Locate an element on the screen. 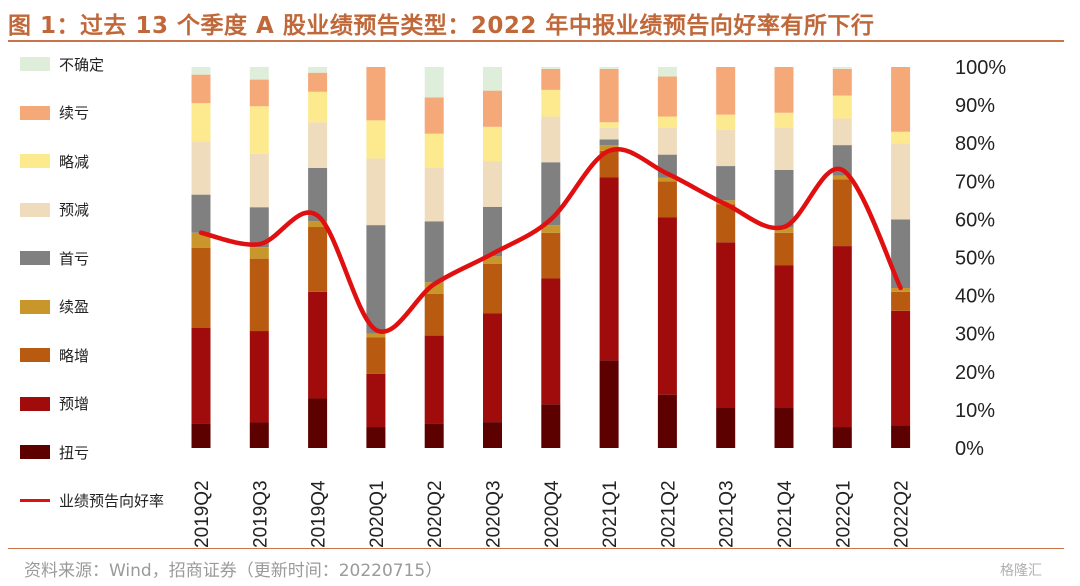  legend-item: 略增 is located at coordinates (54, 355).